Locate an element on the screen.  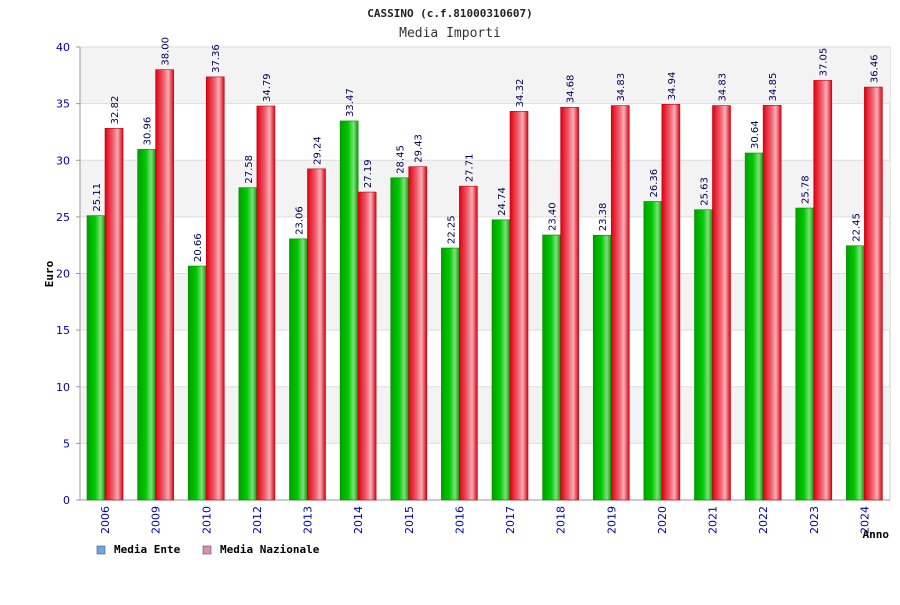
x-tick-label: 2014 is located at coordinates (358, 520).